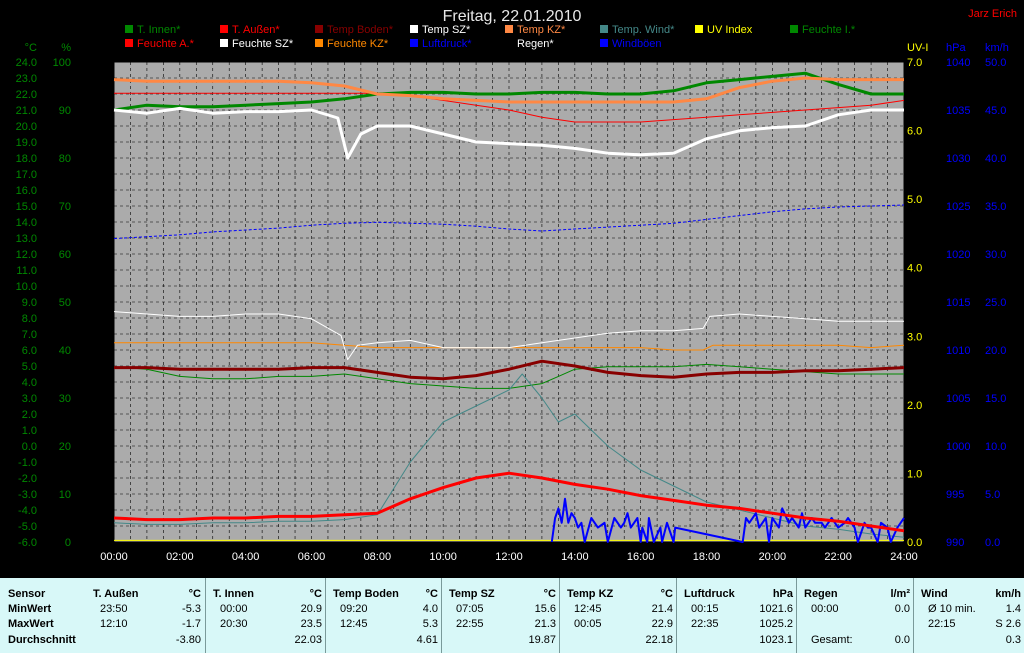  What do you see at coordinates (914, 269) in the screenshot?
I see `axis-uv-tick: 4.0` at bounding box center [914, 269].